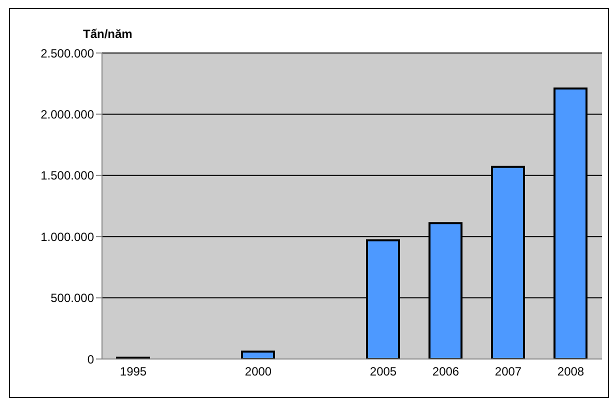 Image resolution: width=609 pixels, height=400 pixels. Describe the element at coordinates (258, 354) in the screenshot. I see `bar` at that location.